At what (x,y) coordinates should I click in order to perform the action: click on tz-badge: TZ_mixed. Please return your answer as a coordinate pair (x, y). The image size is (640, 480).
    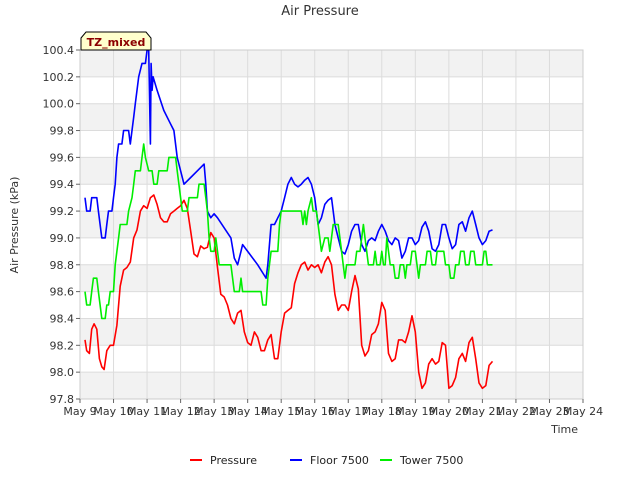
    Looking at the image, I should click on (116, 41).